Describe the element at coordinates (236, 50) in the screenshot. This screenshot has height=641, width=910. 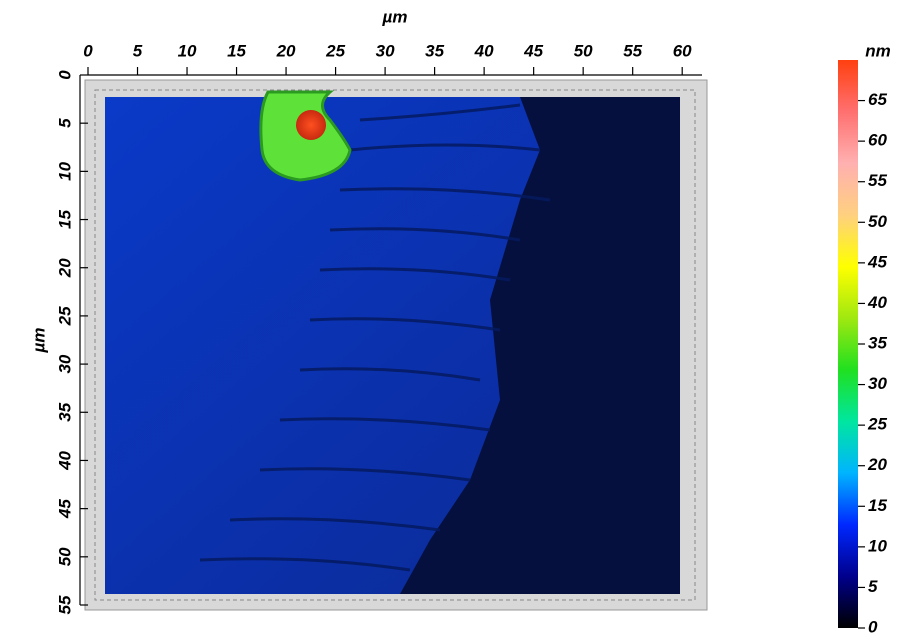
I see `x-tick-label: 15` at that location.